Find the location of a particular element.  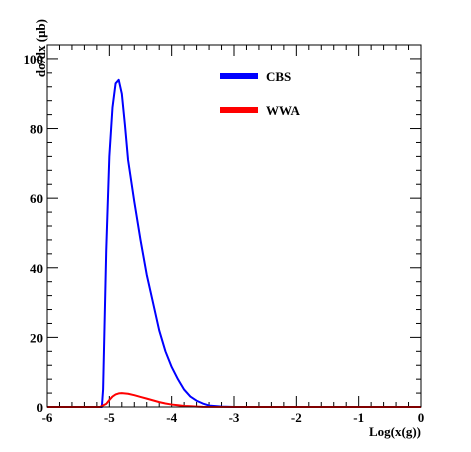

y-tick-label: 100 is located at coordinates (34, 59).